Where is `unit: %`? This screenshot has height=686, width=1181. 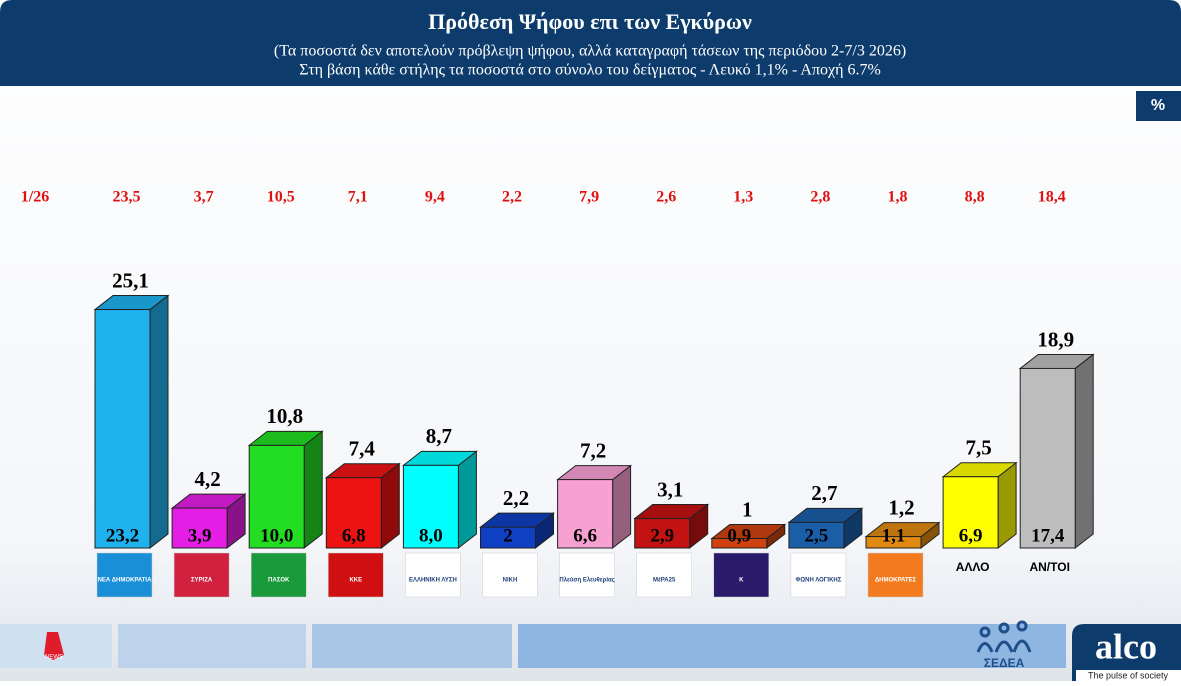 unit: % is located at coordinates (1158, 105).